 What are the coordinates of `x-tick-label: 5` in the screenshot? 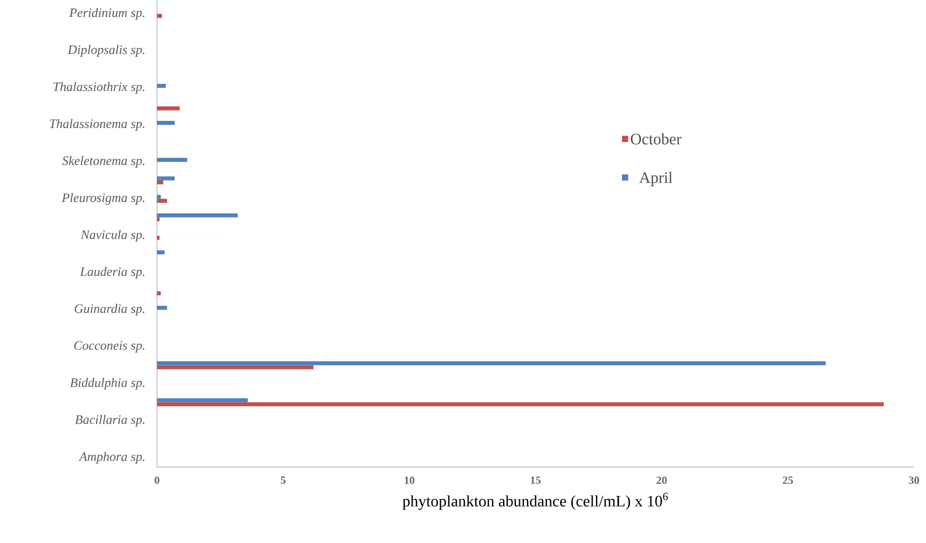 It's located at (283, 480).